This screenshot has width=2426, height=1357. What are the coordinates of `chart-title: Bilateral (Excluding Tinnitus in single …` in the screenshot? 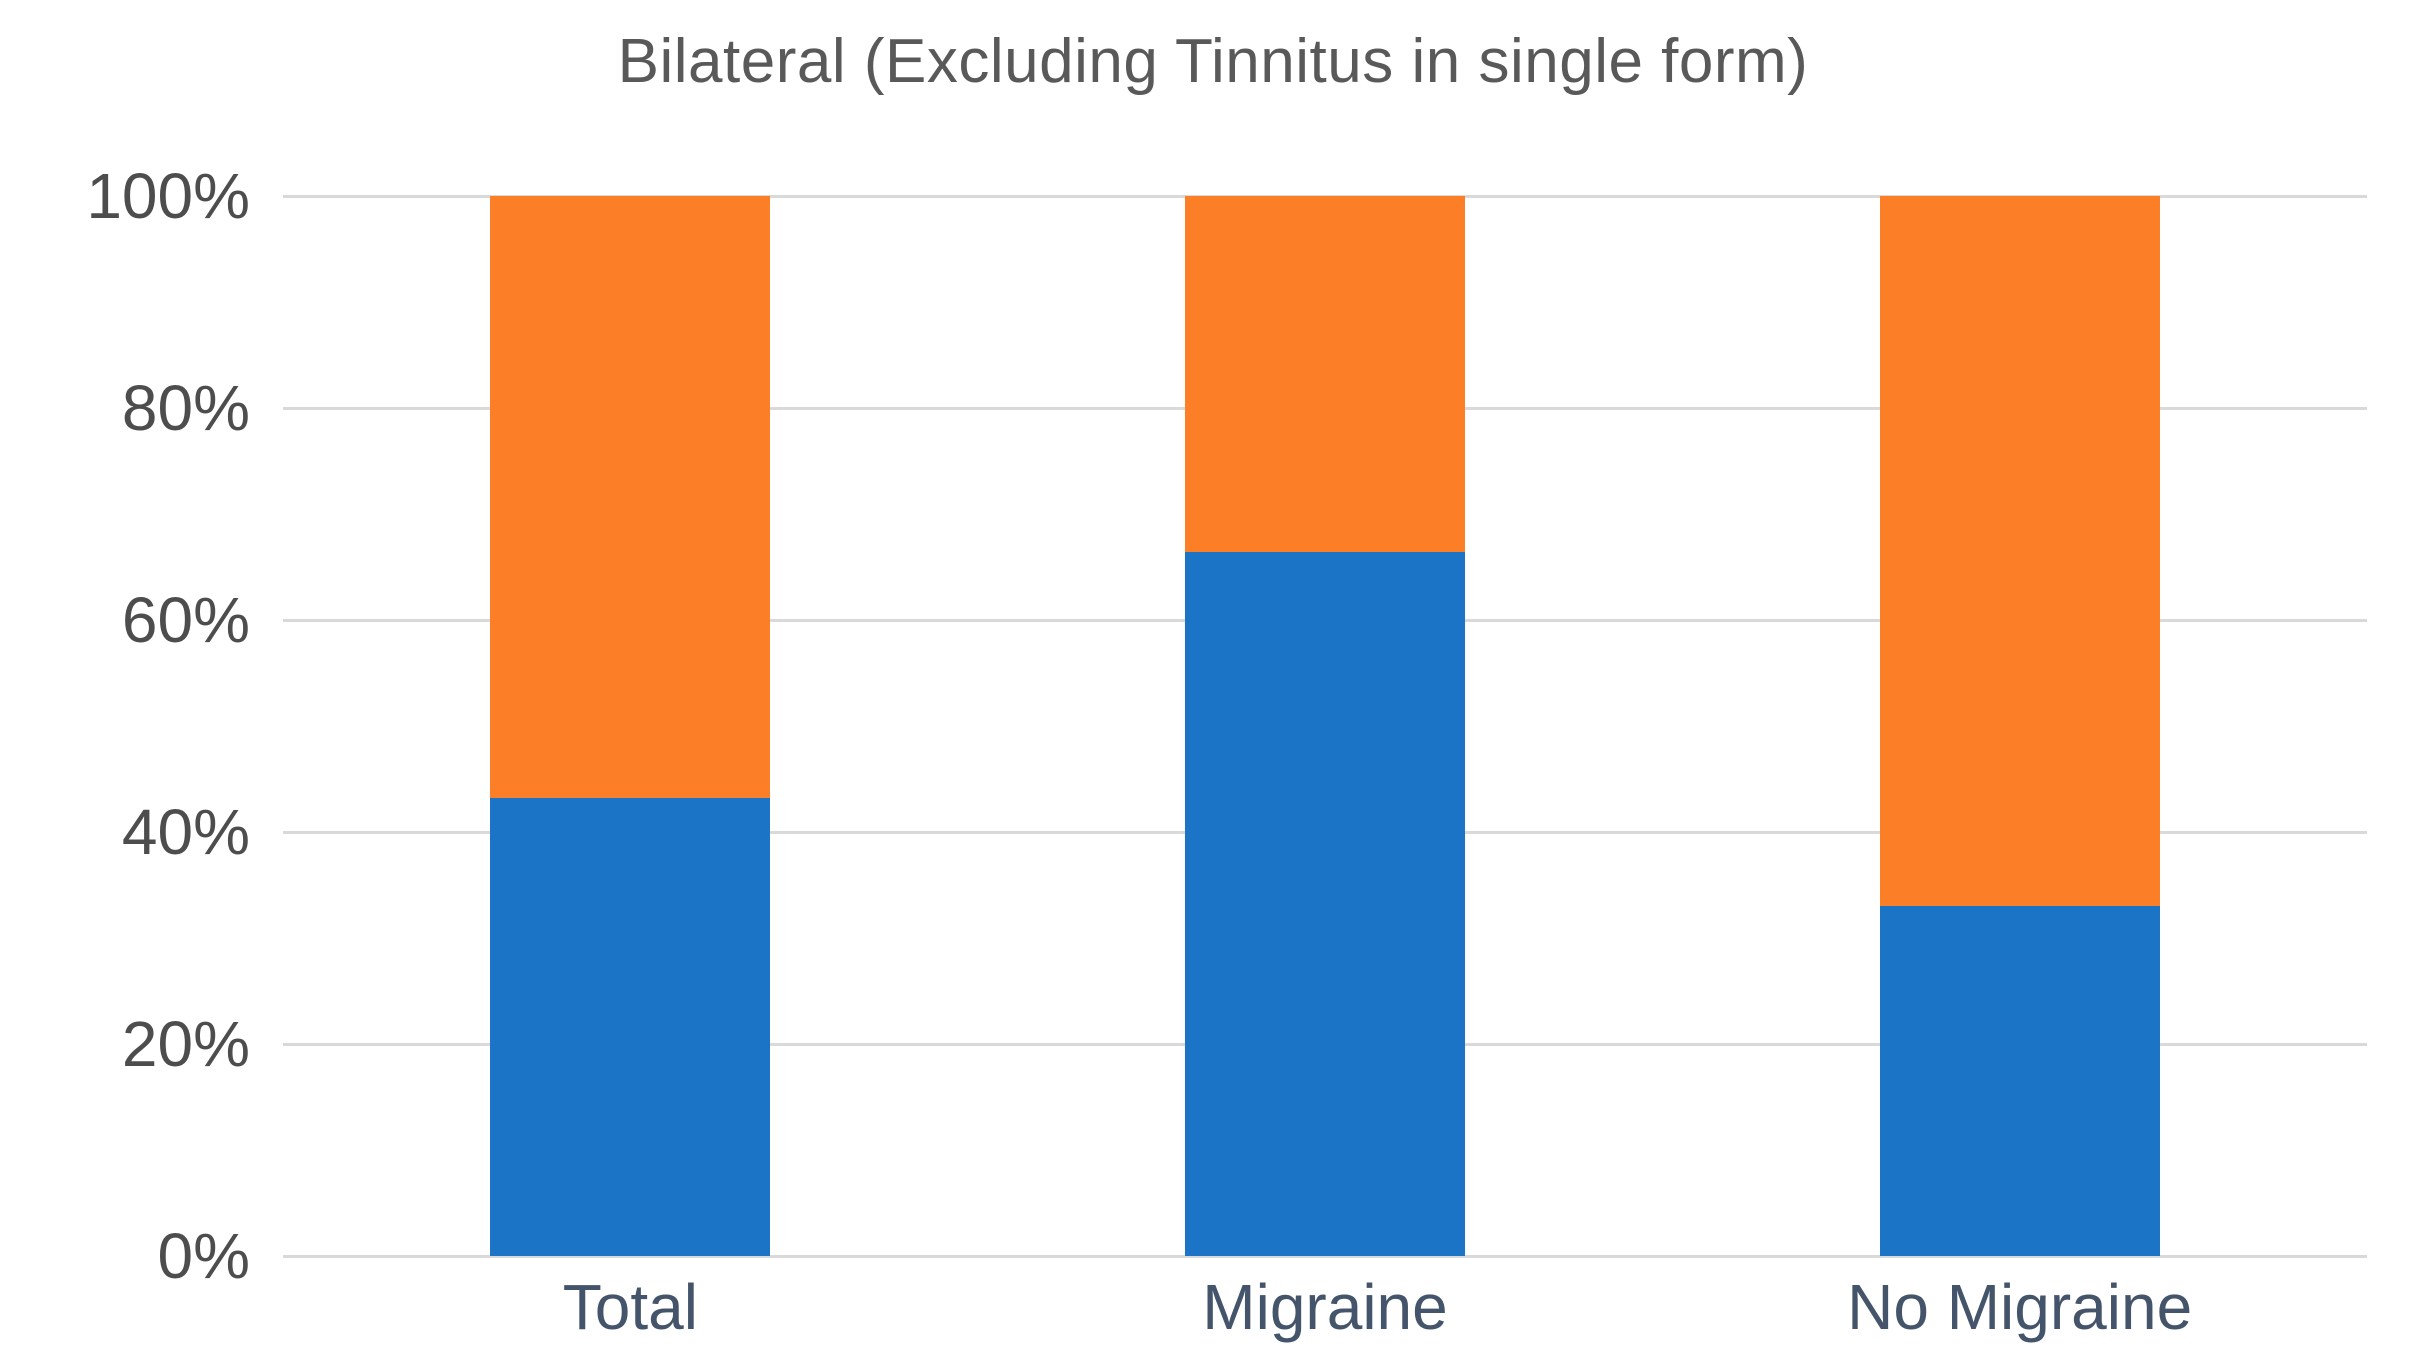 It's located at (1213, 61).